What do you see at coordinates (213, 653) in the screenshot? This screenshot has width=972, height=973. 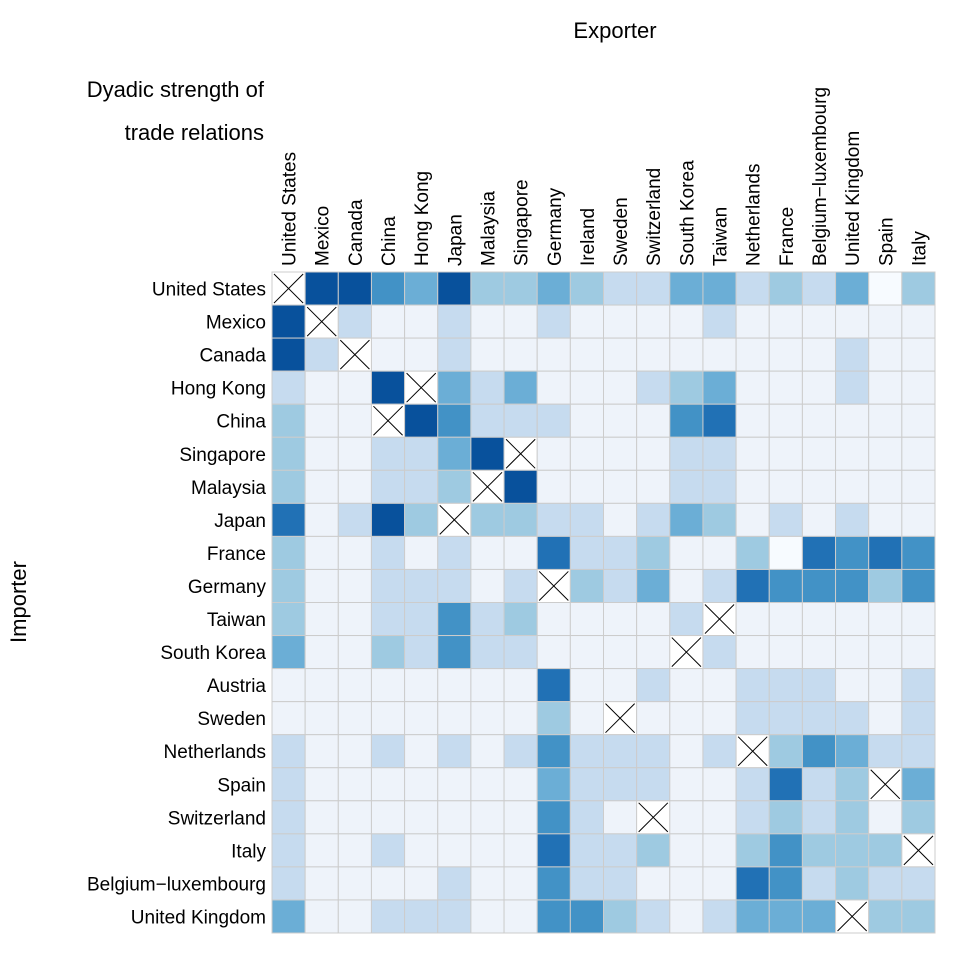 I see `y-tick-label: South Korea` at bounding box center [213, 653].